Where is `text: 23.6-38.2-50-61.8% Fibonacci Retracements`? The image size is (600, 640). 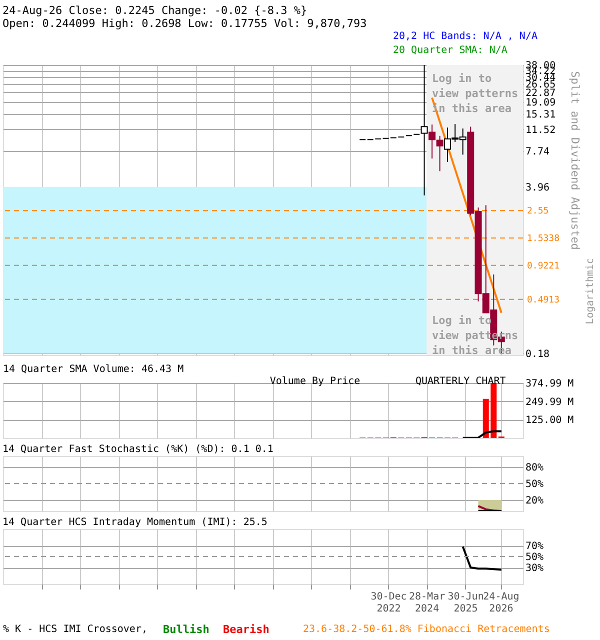
text: 23.6-38.2-50-61.8% Fibonacci Retracements is located at coordinates (426, 629).